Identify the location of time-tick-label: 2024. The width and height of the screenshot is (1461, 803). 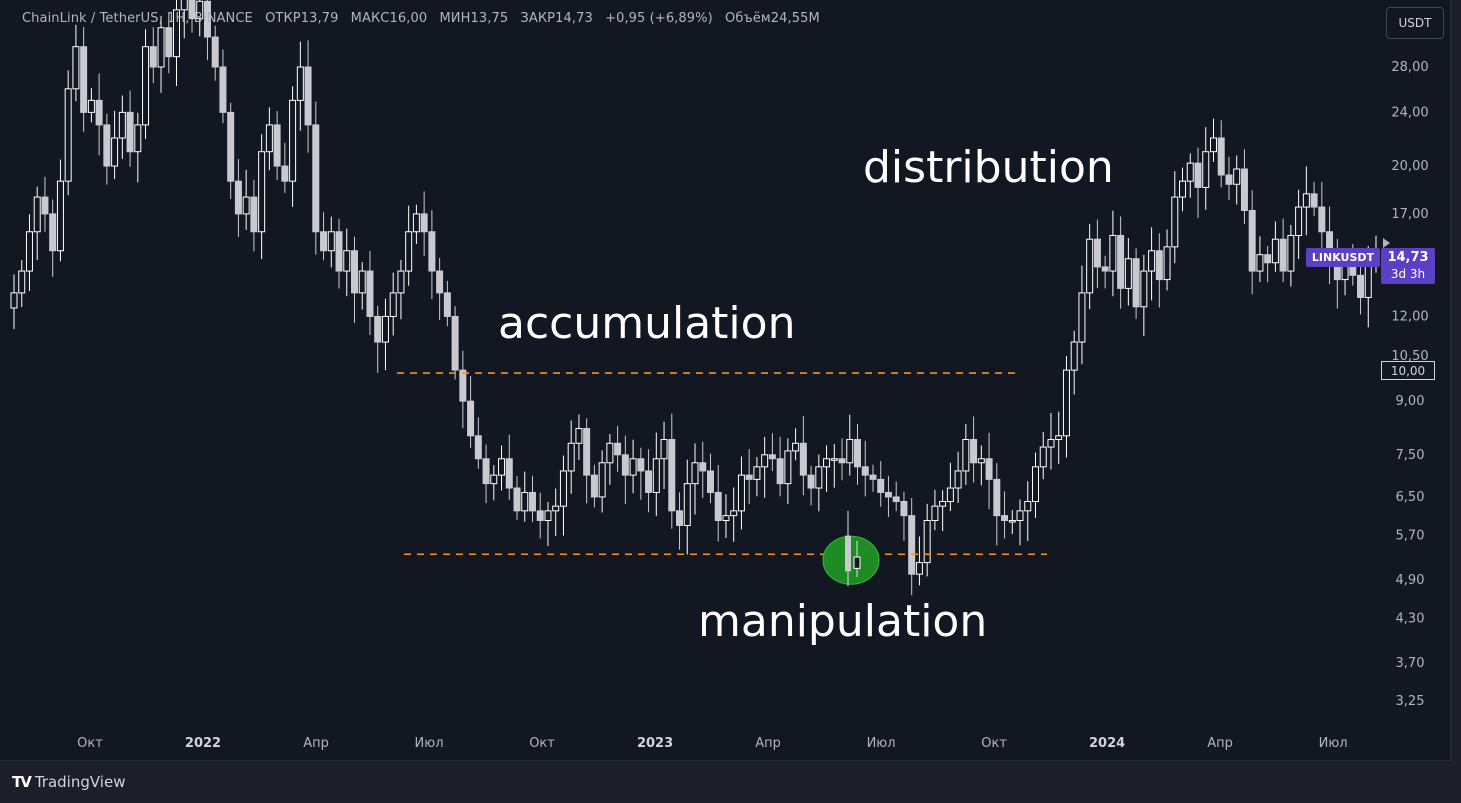
(1107, 743).